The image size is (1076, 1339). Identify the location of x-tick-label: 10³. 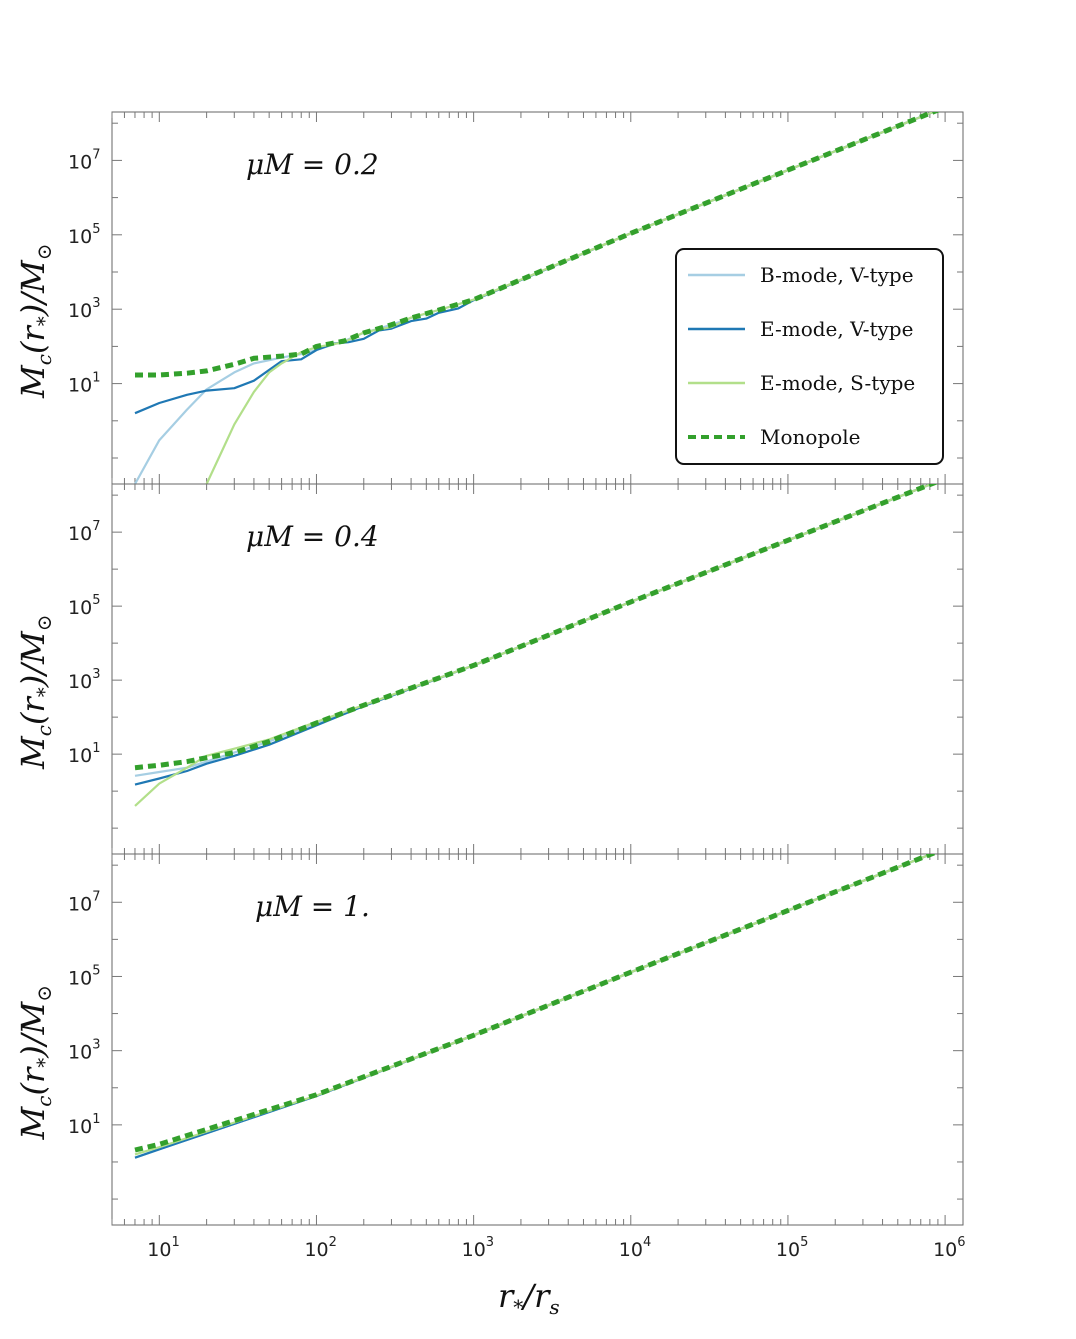
(478, 1248).